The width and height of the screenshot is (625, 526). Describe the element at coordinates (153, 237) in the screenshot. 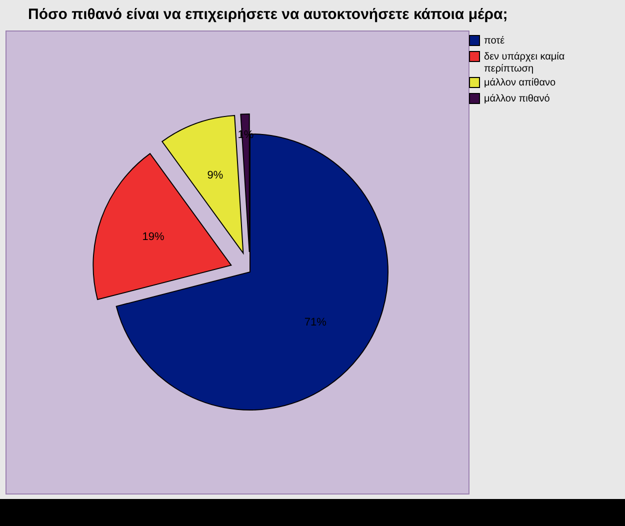

I see `data-label: 19%` at that location.